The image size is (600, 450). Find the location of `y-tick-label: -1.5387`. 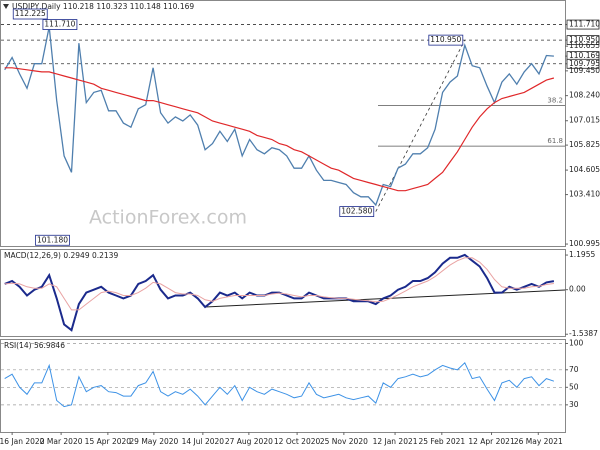

y-tick-label: -1.5387 is located at coordinates (583, 333).